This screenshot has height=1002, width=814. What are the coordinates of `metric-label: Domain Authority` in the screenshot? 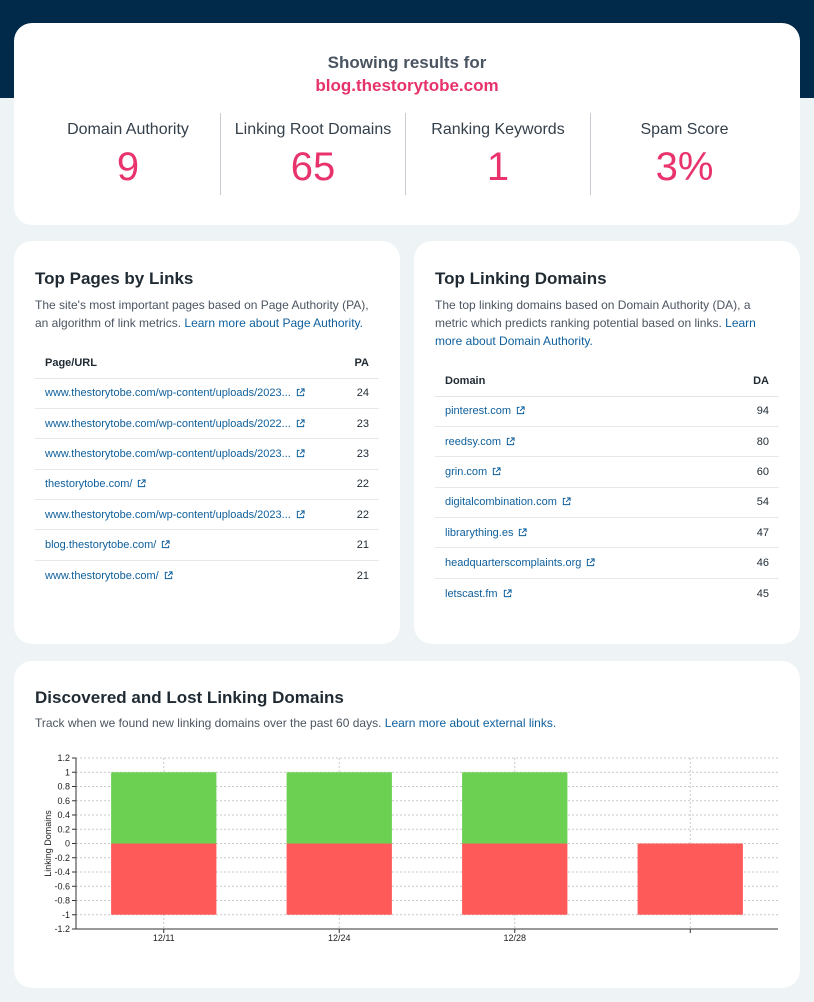 It's located at (128, 129).